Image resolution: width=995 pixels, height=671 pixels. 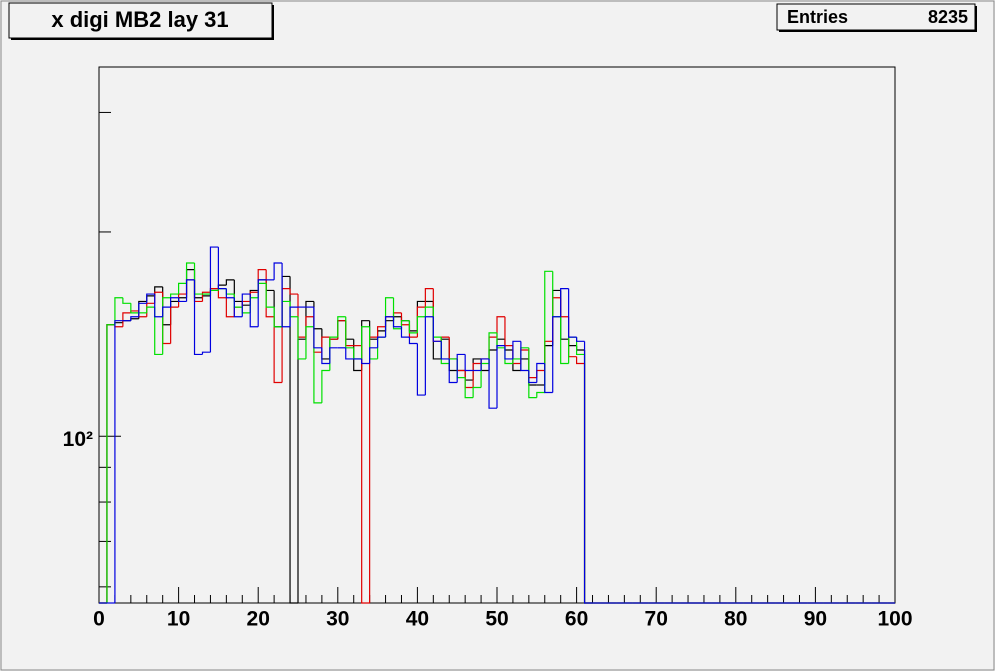 What do you see at coordinates (576, 619) in the screenshot?
I see `x-tick-label: 60` at bounding box center [576, 619].